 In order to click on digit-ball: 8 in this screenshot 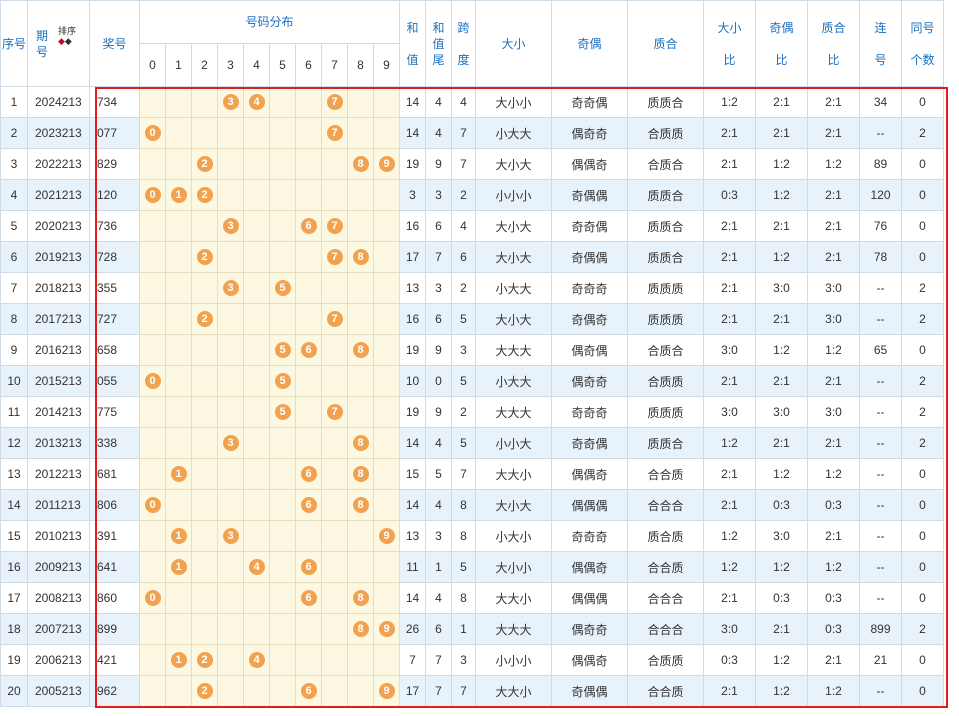, I will do `click(360, 505)`.